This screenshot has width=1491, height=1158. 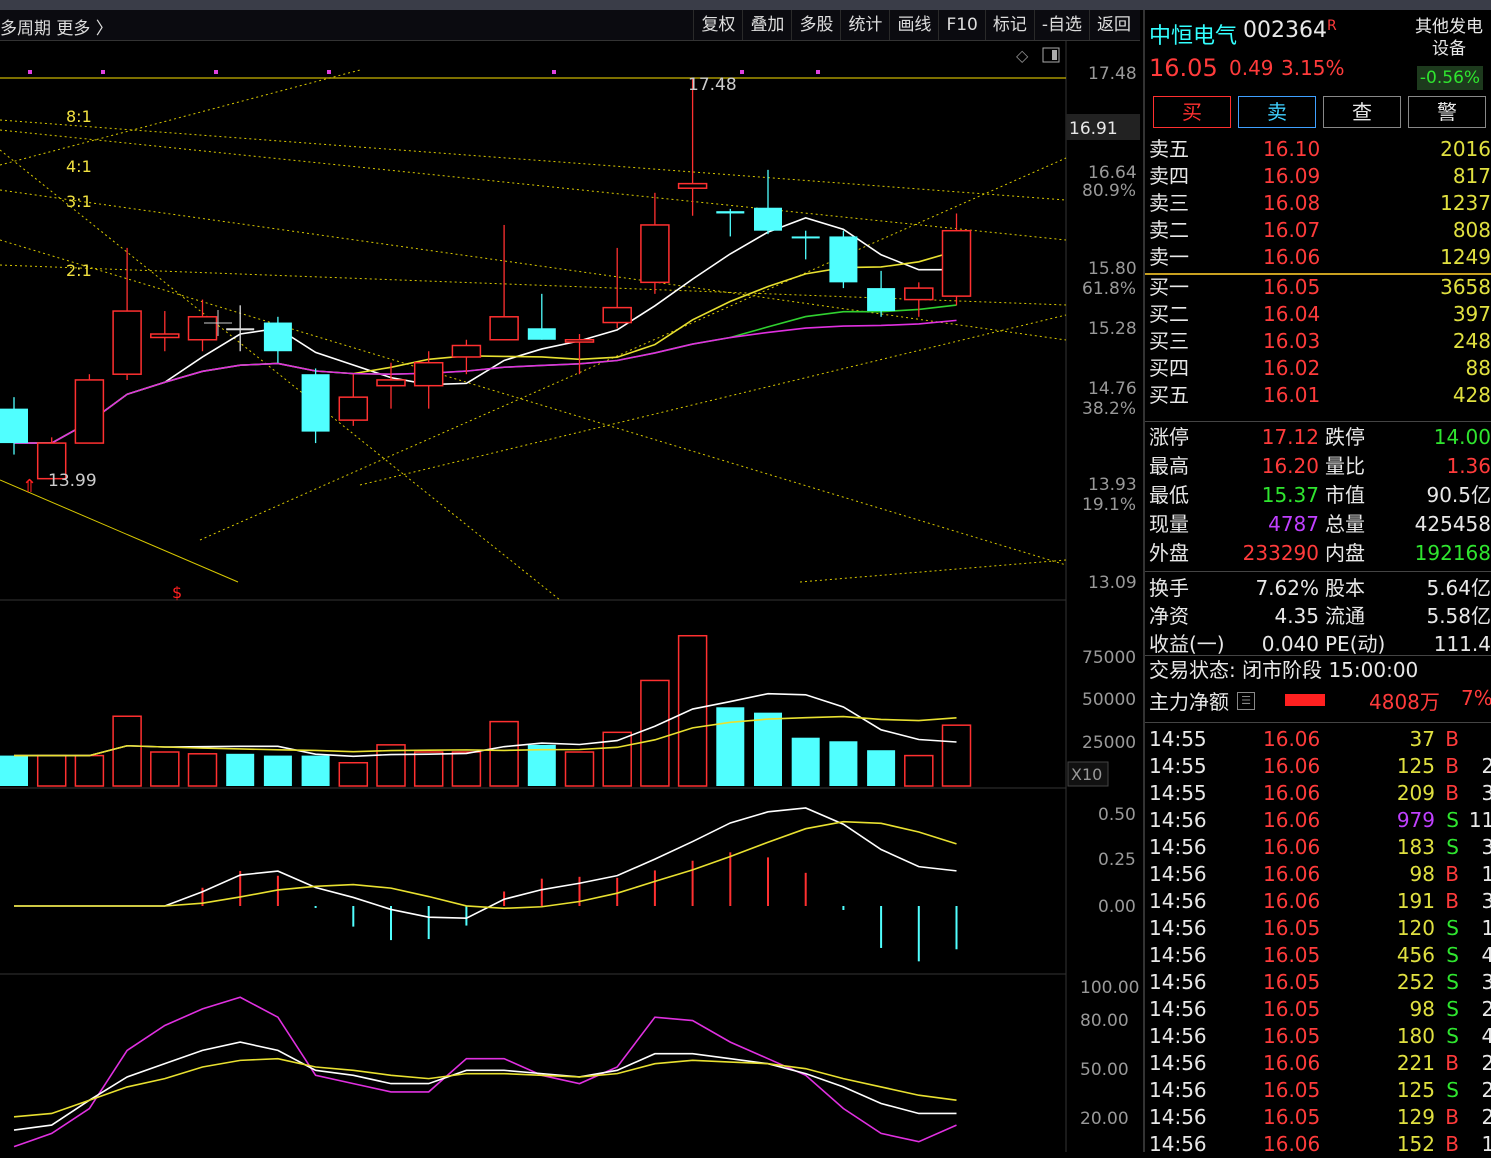 What do you see at coordinates (1192, 112) in the screenshot?
I see `trade-button: 买` at bounding box center [1192, 112].